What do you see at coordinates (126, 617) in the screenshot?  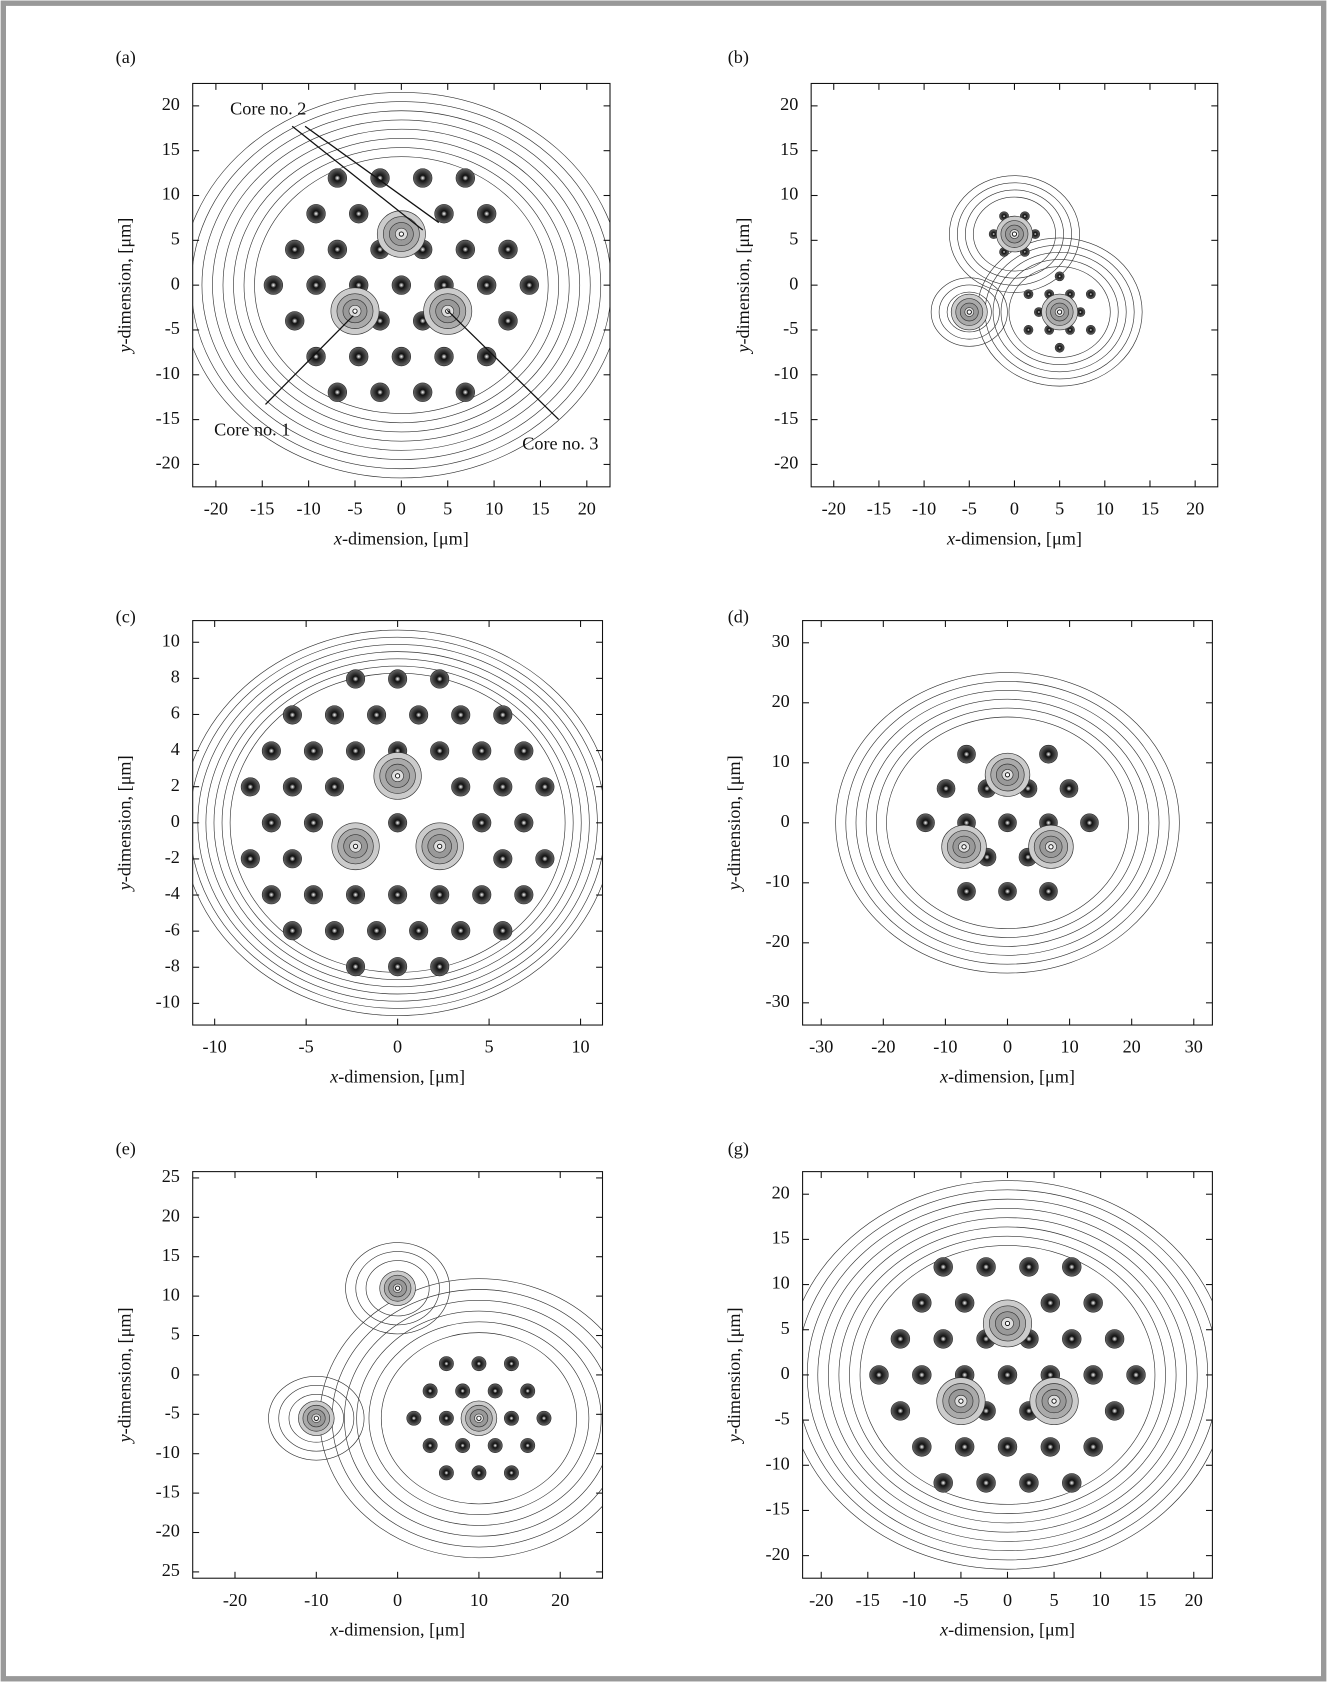 I see `panel-label: (c)` at bounding box center [126, 617].